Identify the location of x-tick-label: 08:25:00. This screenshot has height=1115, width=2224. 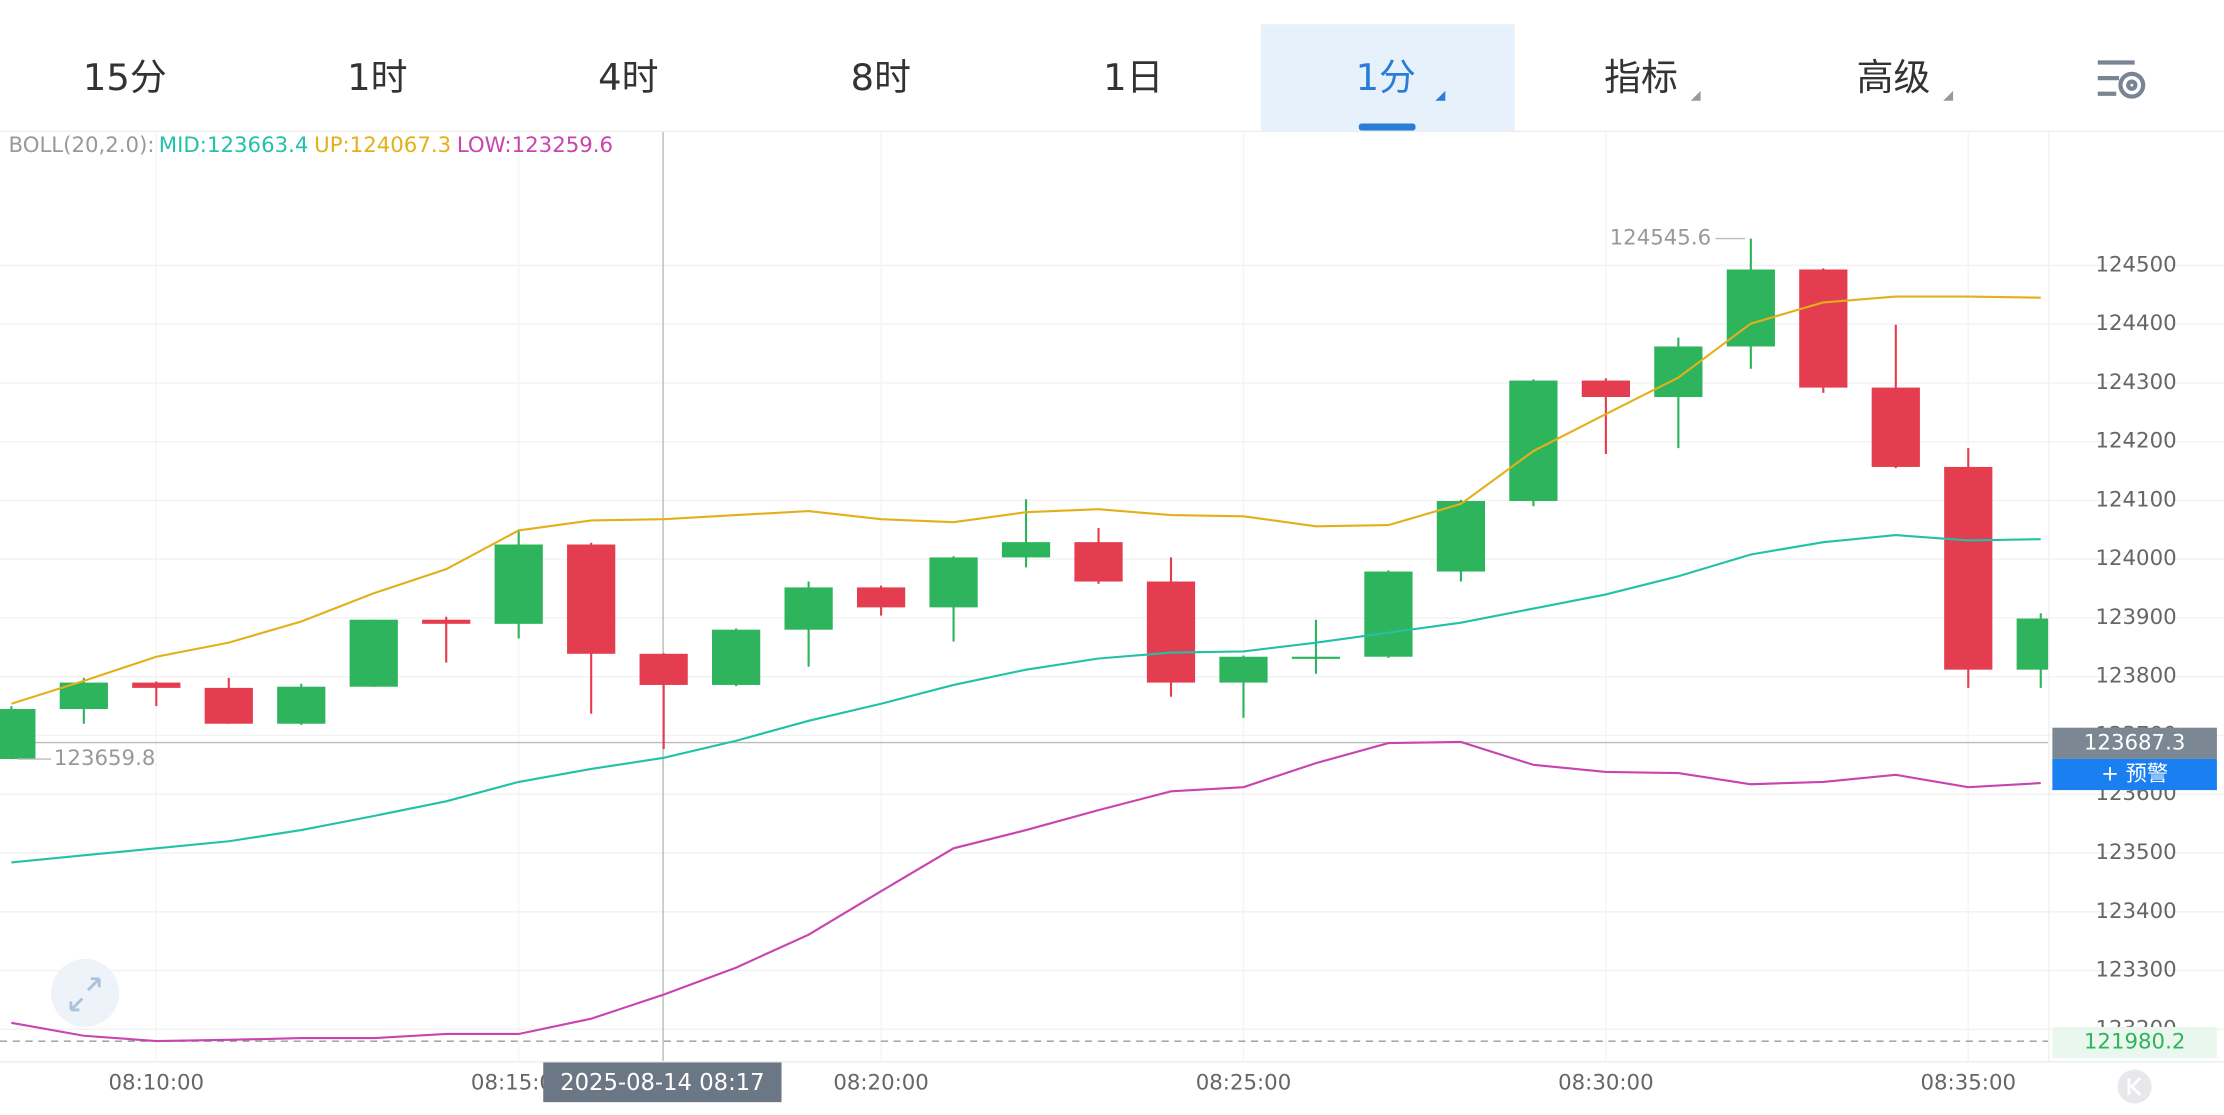
(1244, 1083).